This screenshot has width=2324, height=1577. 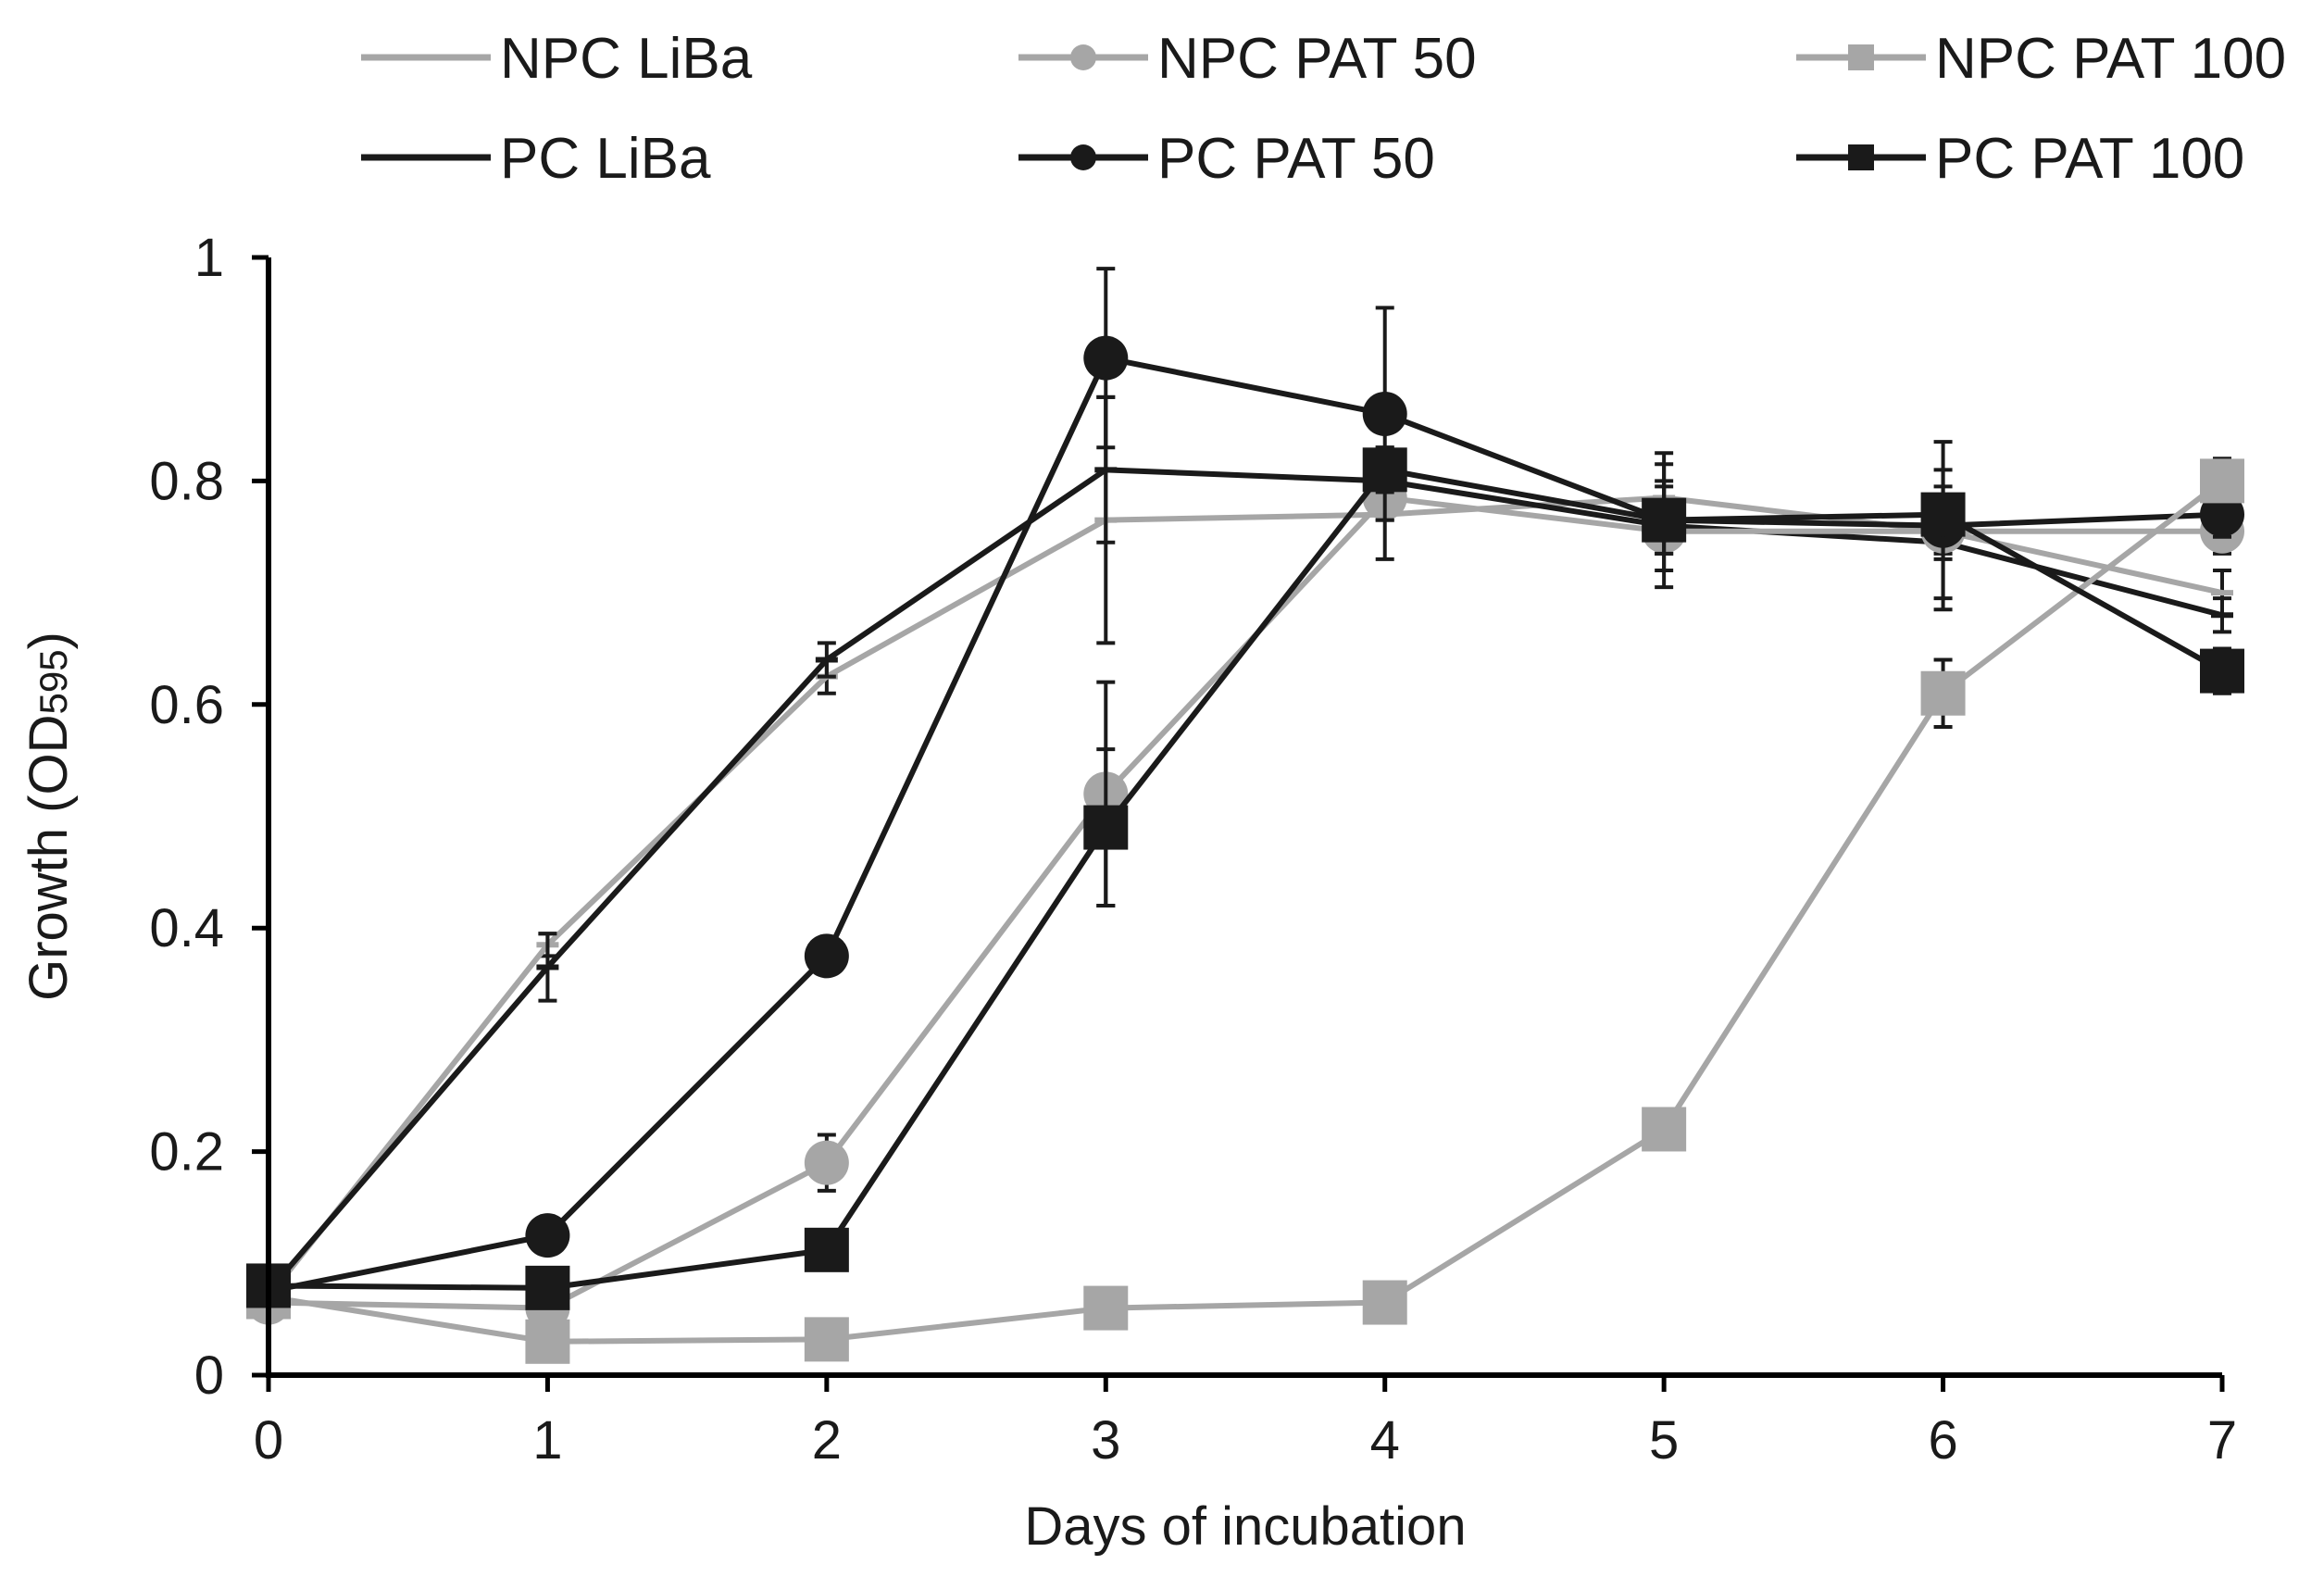 I want to click on legend-item-pc-pat-100: PC PAT 100, so click(x=2020, y=159).